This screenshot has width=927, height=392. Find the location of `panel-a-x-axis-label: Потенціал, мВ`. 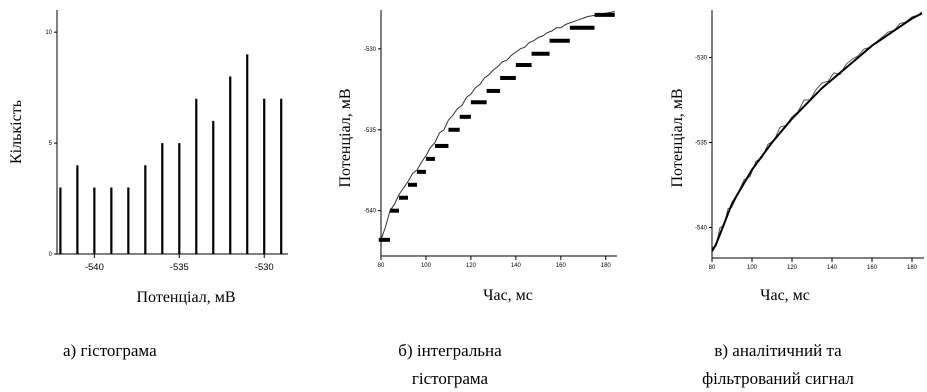

panel-a-x-axis-label: Потенціал, мВ is located at coordinates (185, 297).